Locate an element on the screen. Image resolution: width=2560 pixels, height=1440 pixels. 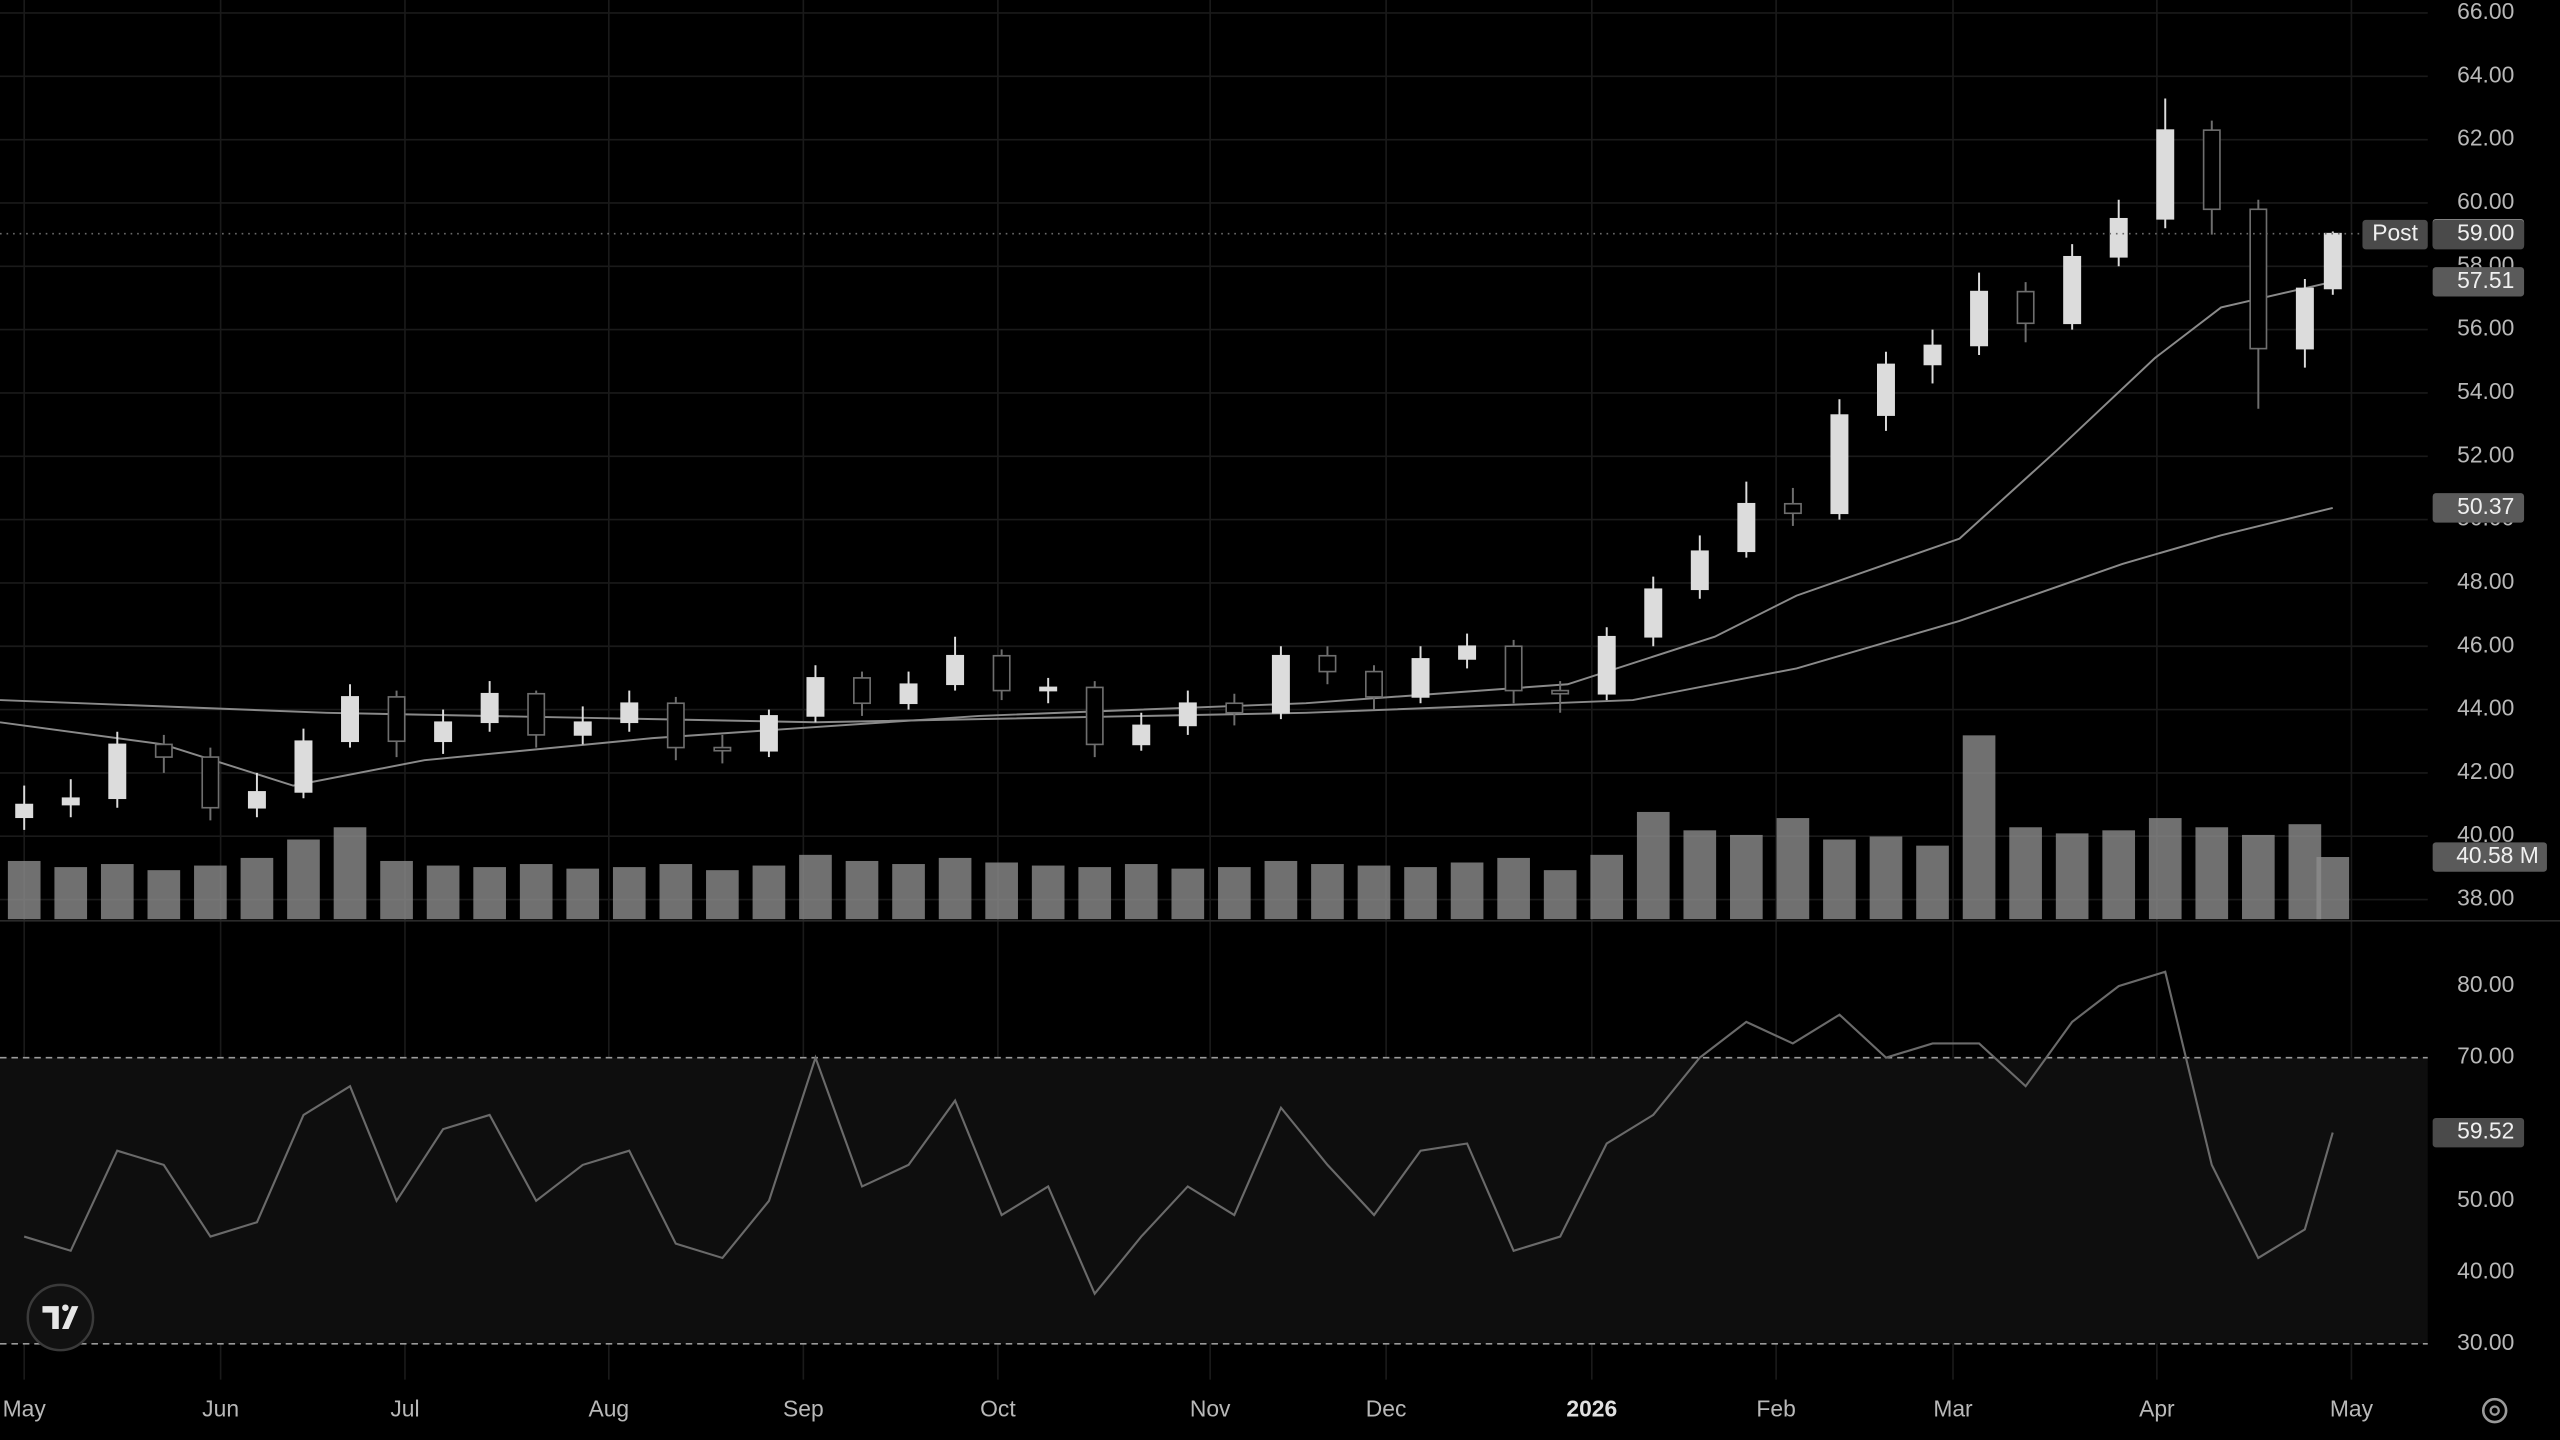
x-tick-label: Mar is located at coordinates (1953, 1409).